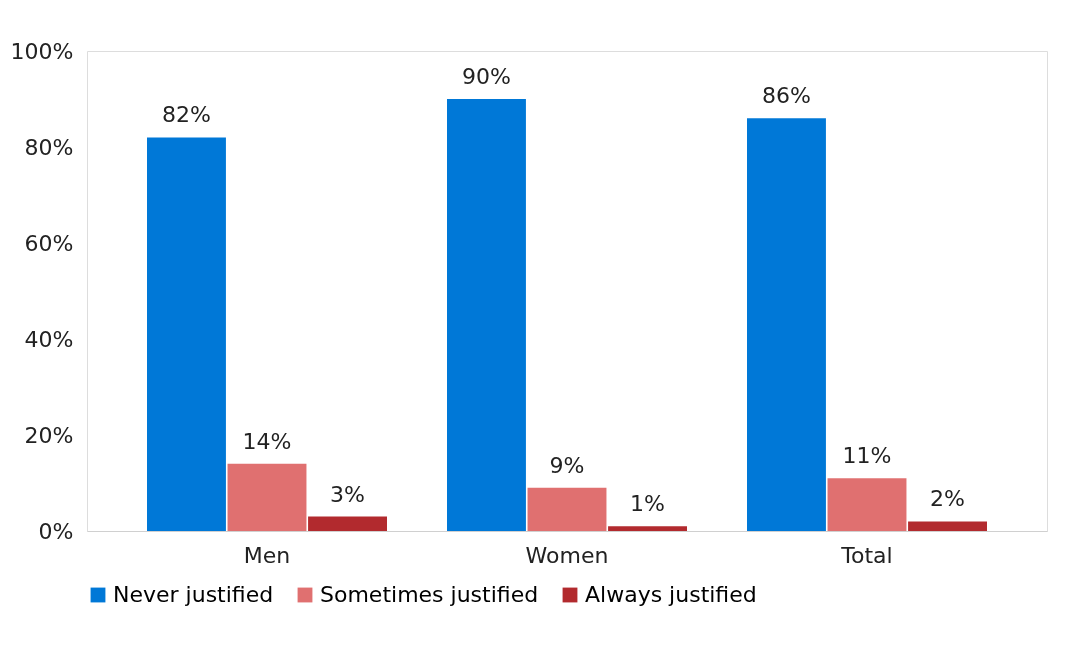 Image resolution: width=1090 pixels, height=645 pixels. I want to click on data-label: 3%, so click(347, 494).